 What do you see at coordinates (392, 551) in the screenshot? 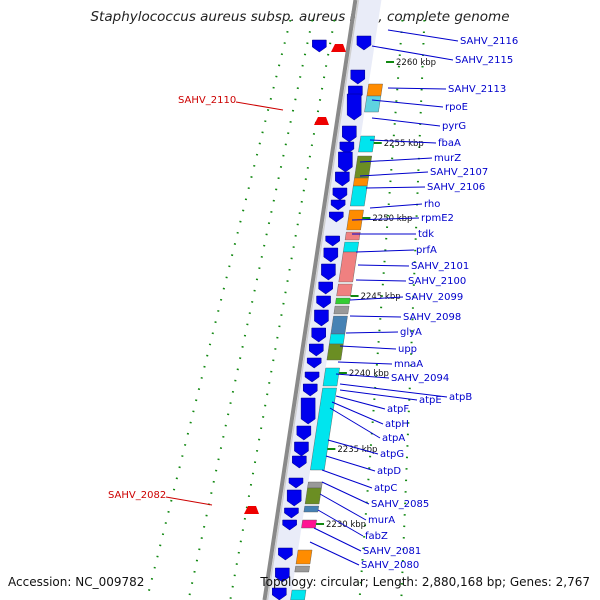
I see `gene-label: SAHV_2081` at bounding box center [392, 551].